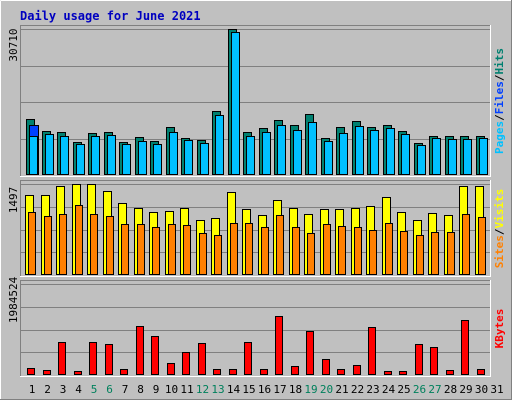  What do you see at coordinates (310, 389) in the screenshot?
I see `day-label: 19` at bounding box center [310, 389].